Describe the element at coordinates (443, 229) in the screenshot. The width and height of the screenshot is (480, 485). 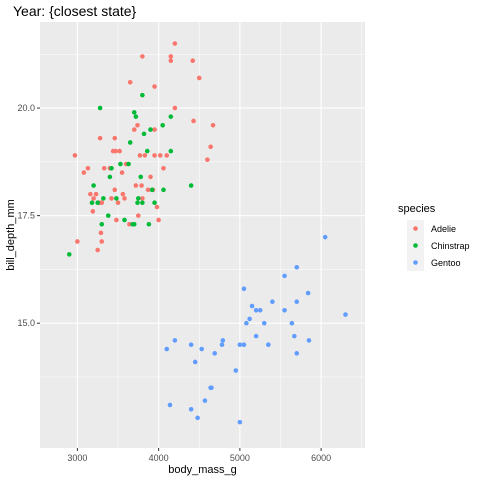
I see `legend-label-adelie: Adelie` at that location.